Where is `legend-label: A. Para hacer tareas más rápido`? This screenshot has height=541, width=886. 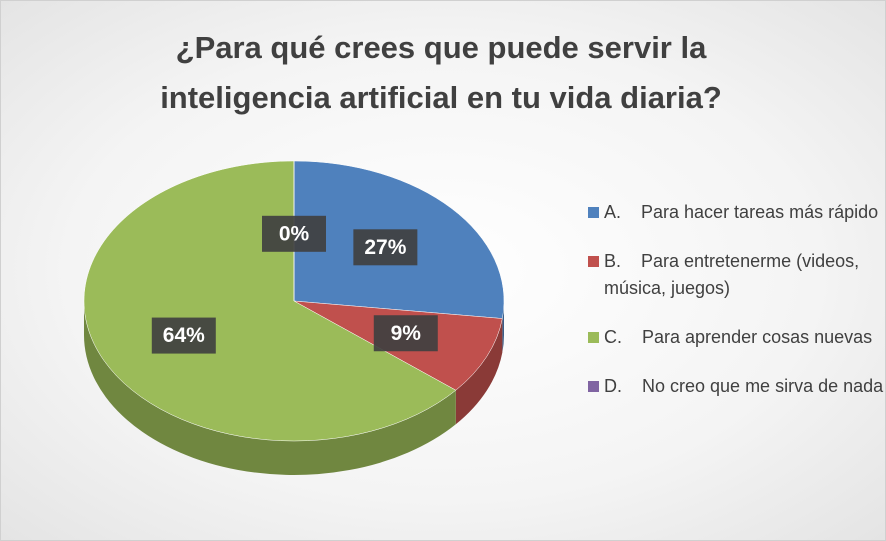
legend-label: A. Para hacer tareas más rápido is located at coordinates (741, 212).